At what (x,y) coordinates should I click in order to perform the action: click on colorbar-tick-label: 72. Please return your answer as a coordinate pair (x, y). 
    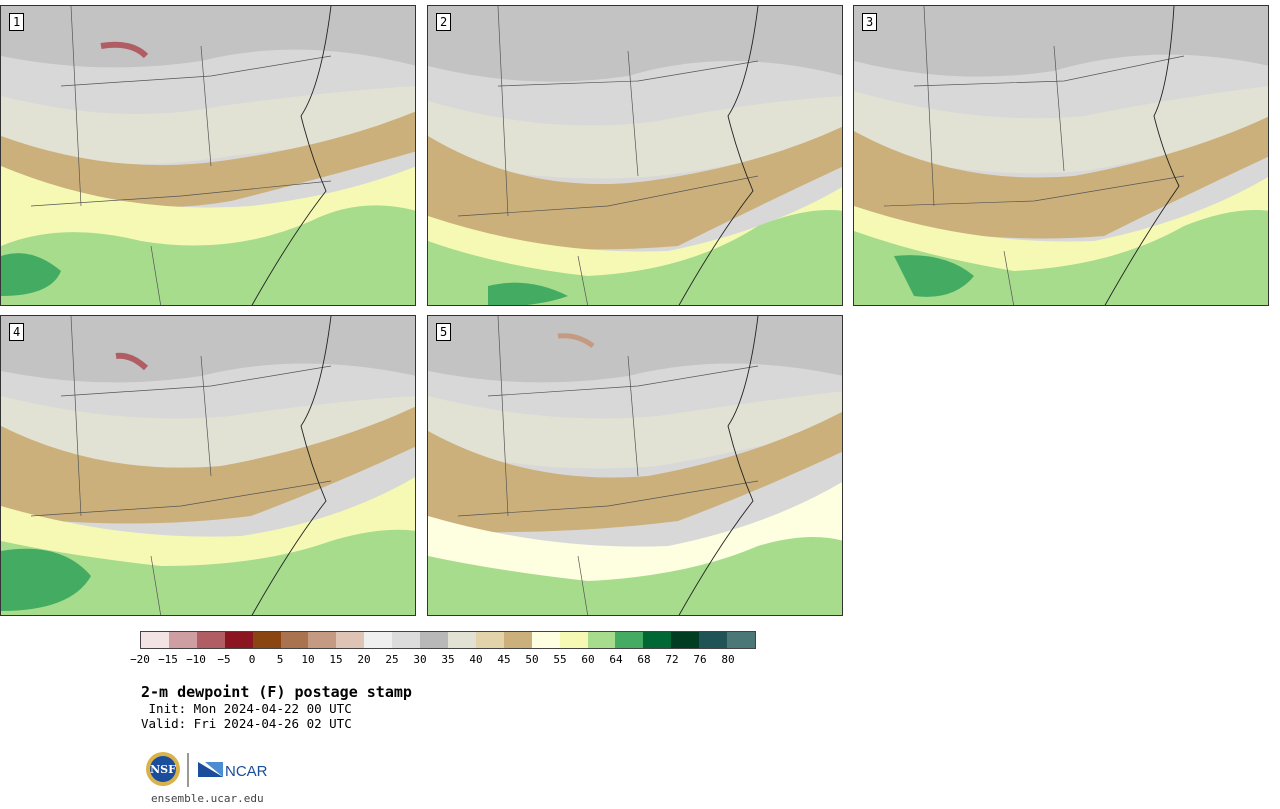
    Looking at the image, I should click on (672, 659).